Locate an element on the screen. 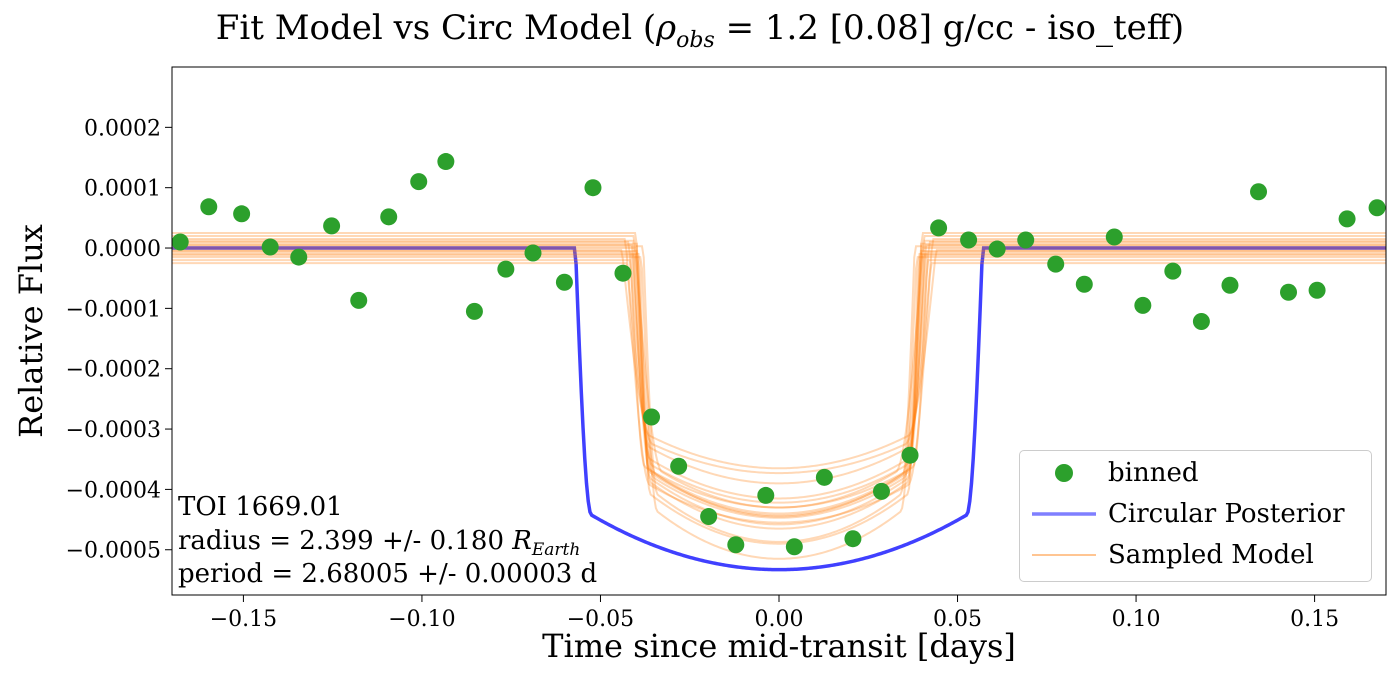  y-tick-label-4: −0.0002 is located at coordinates (113, 370).